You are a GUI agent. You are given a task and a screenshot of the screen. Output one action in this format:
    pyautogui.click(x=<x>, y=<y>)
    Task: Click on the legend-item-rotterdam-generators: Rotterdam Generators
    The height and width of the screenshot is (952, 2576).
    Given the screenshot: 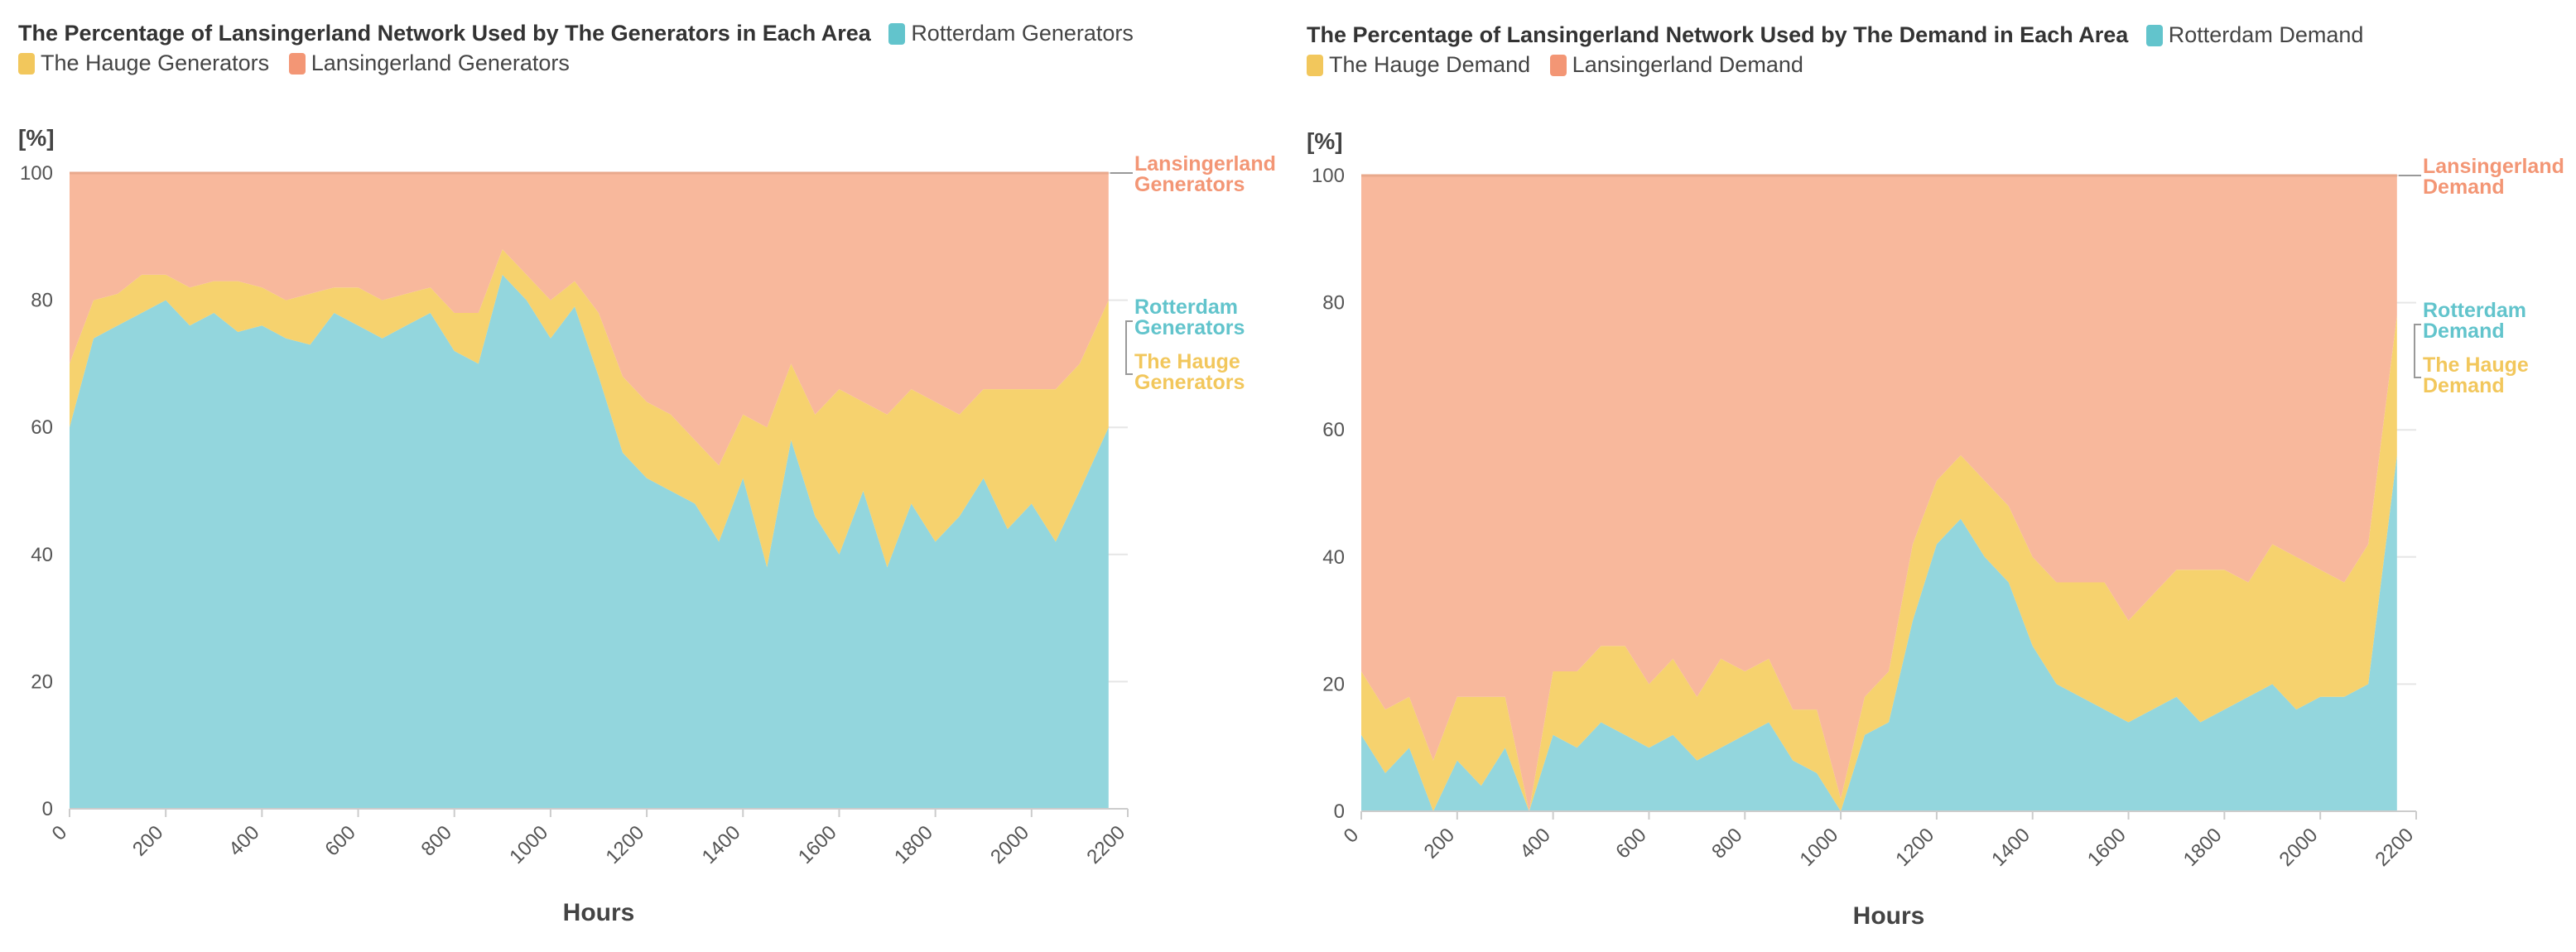 What is the action you would take?
    pyautogui.click(x=1011, y=33)
    